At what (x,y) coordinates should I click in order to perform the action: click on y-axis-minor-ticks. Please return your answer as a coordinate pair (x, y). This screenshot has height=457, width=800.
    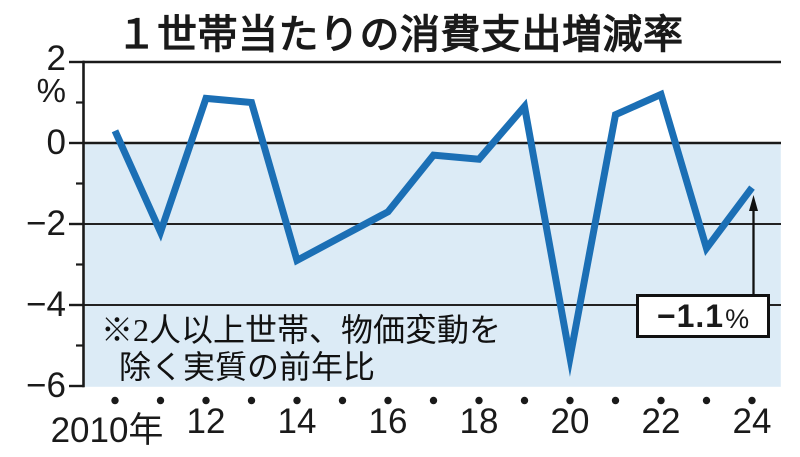
    Looking at the image, I should click on (80, 224).